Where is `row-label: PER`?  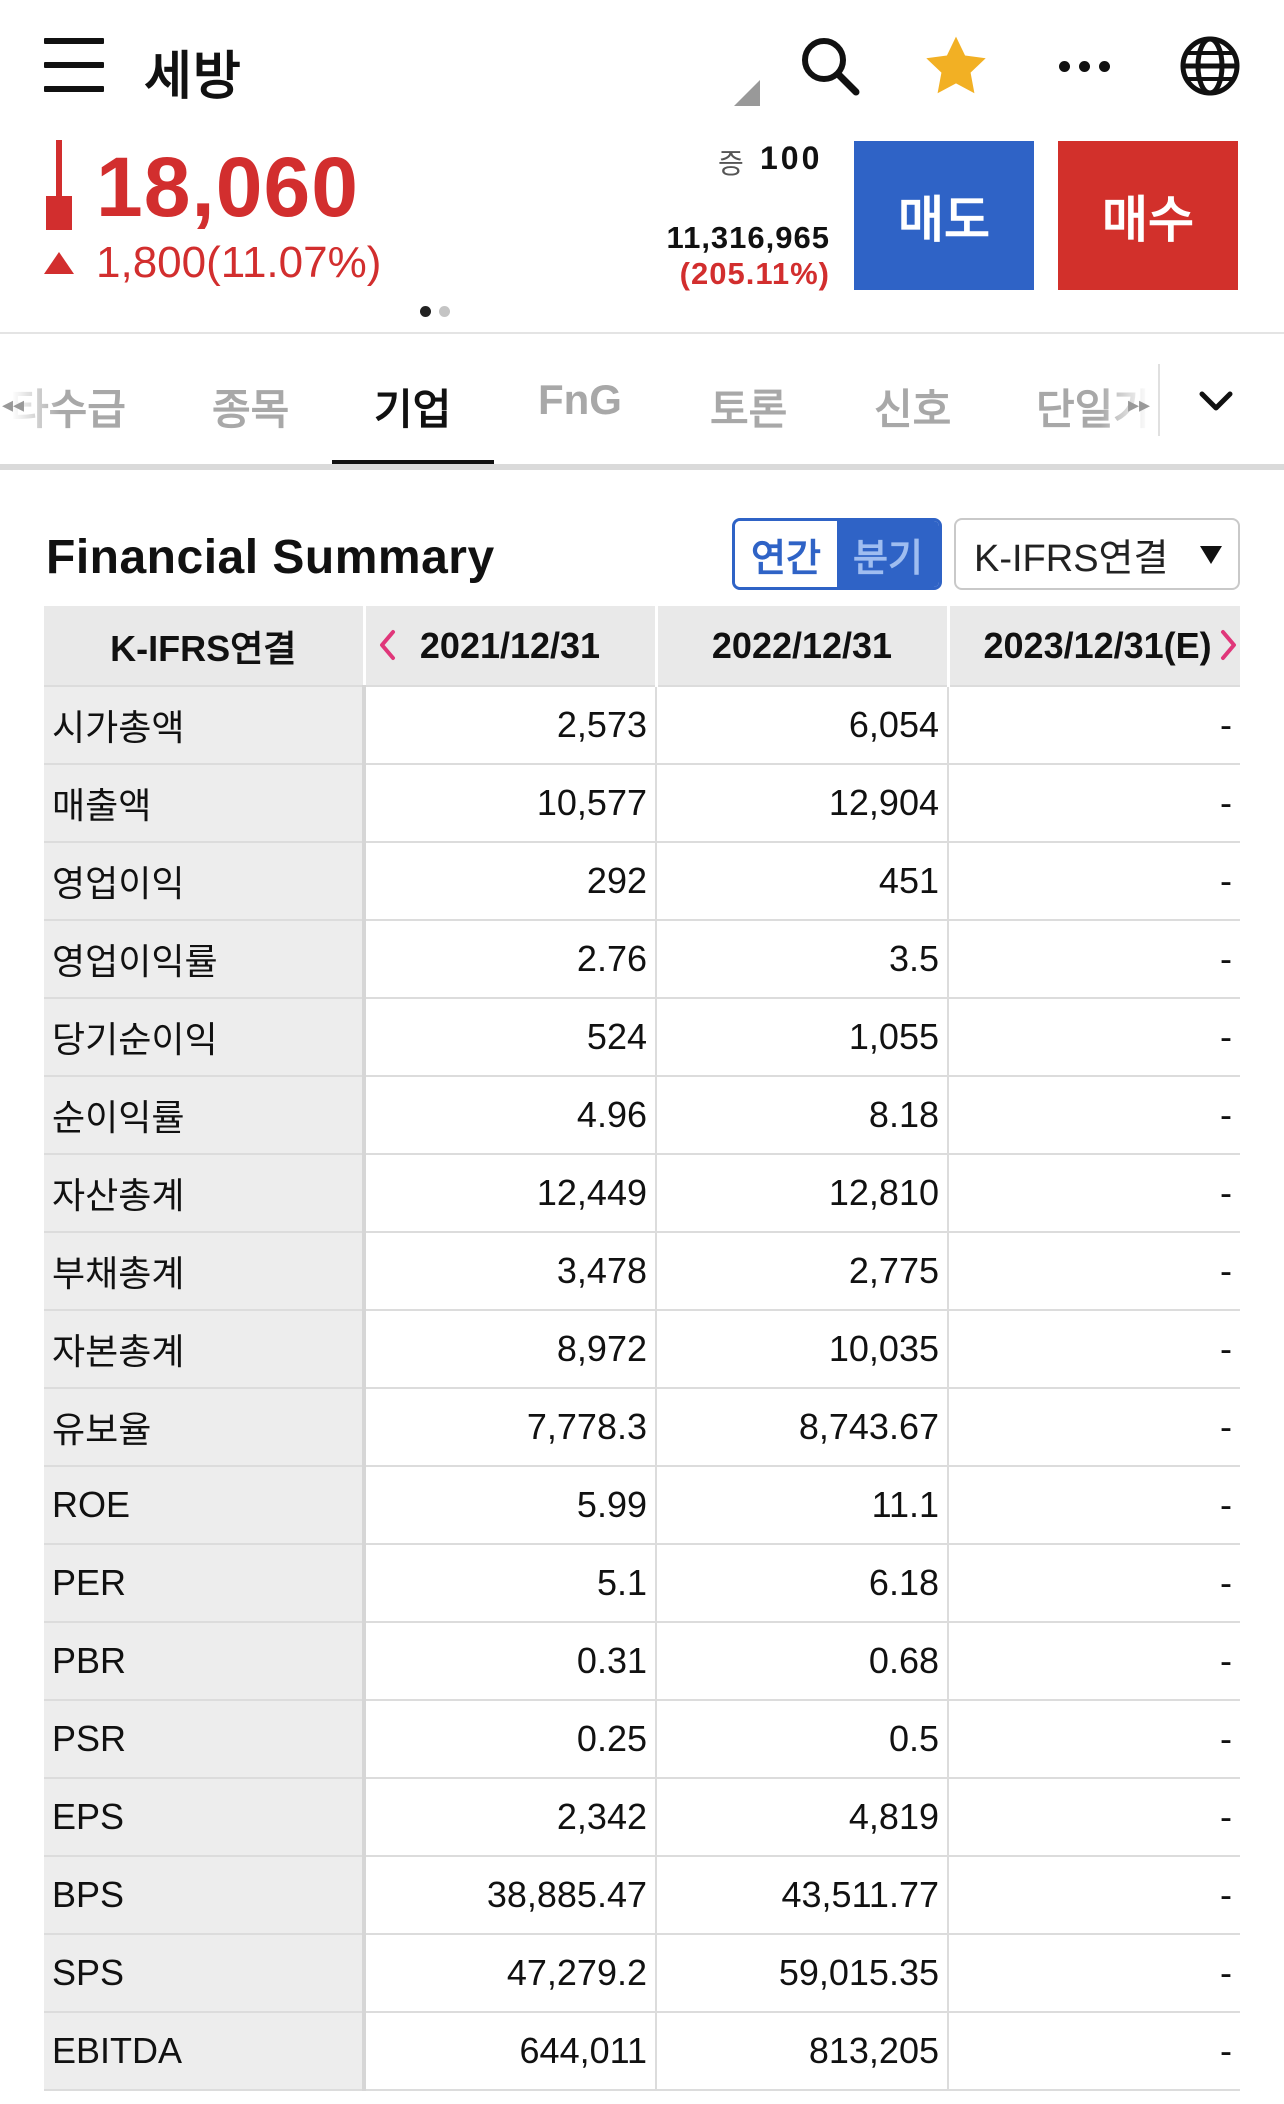 row-label: PER is located at coordinates (205, 1583).